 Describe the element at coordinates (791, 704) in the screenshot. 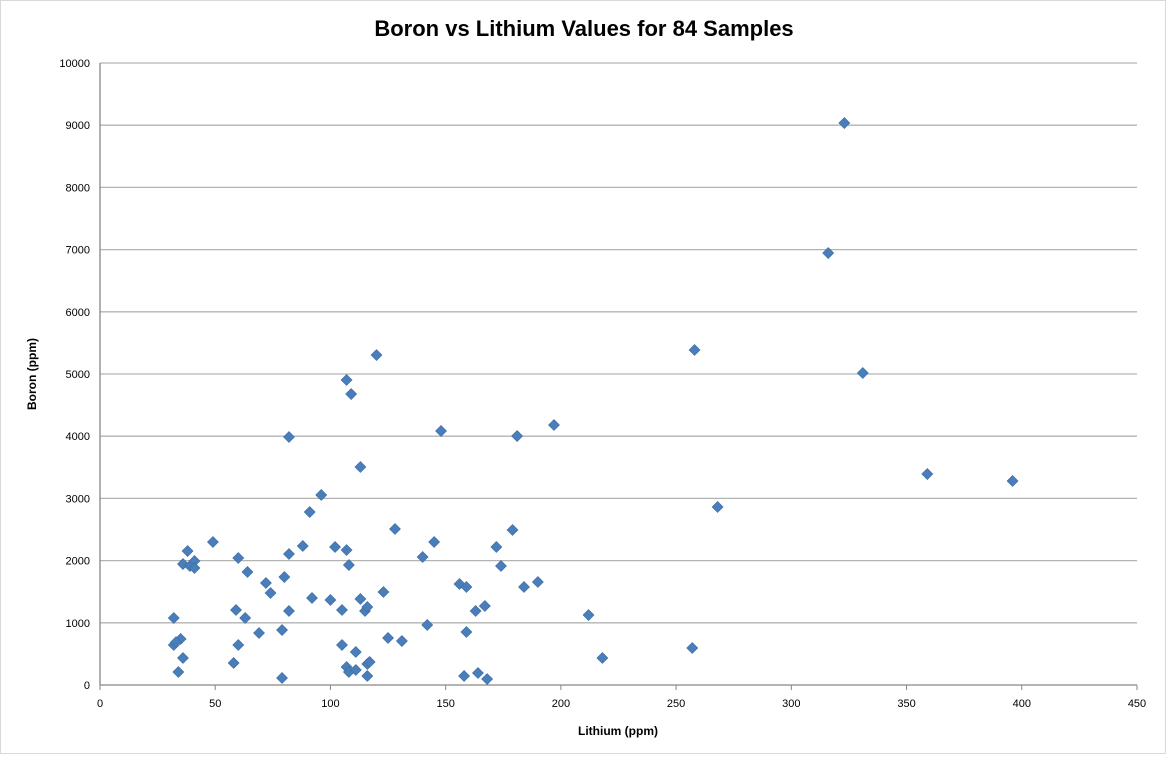

I see `x-tick-label: 300` at that location.